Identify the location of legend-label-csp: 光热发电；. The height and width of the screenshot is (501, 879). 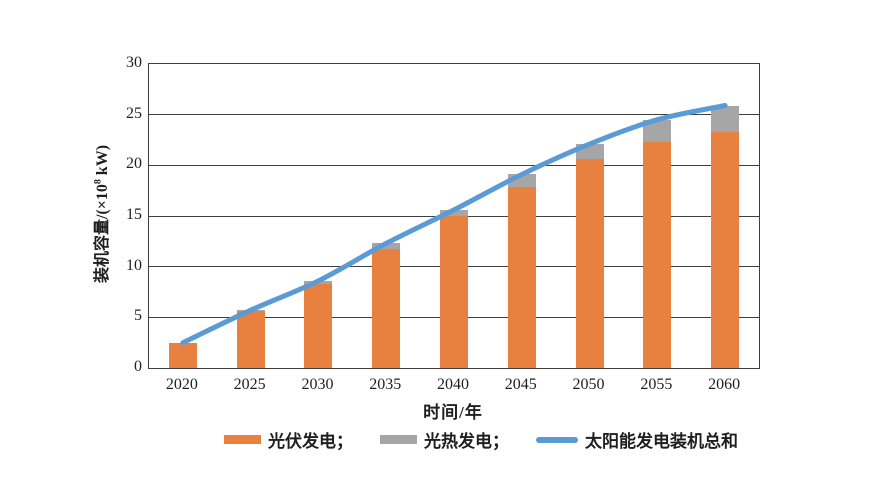
(466, 441).